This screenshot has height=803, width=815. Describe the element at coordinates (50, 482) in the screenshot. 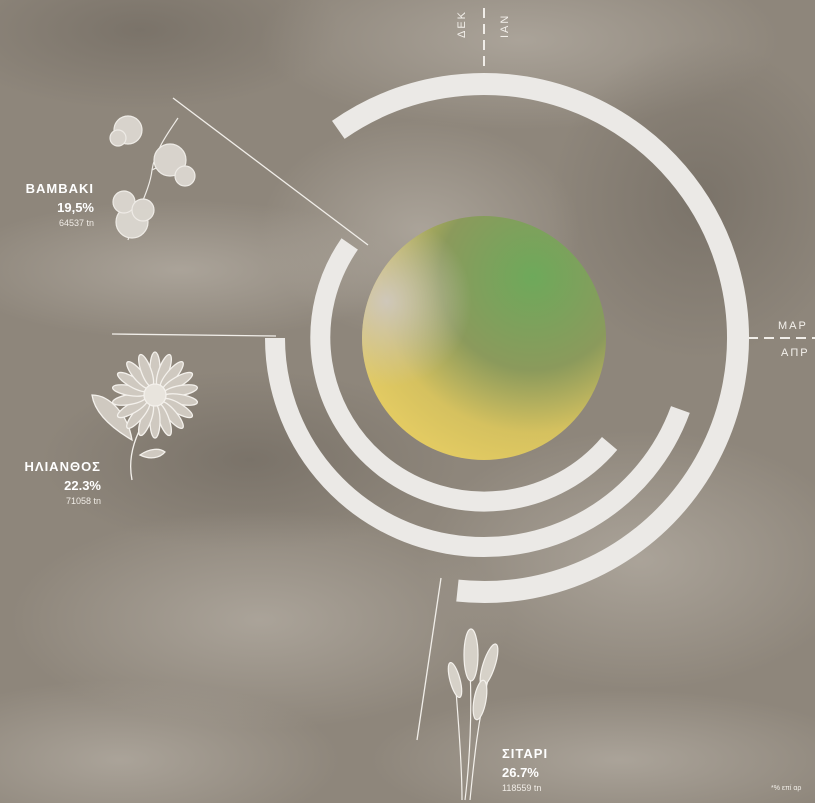

I see `label-sunflower: ΗΛΙΑΝΘΟΣ 22.3% 71058 tn` at that location.